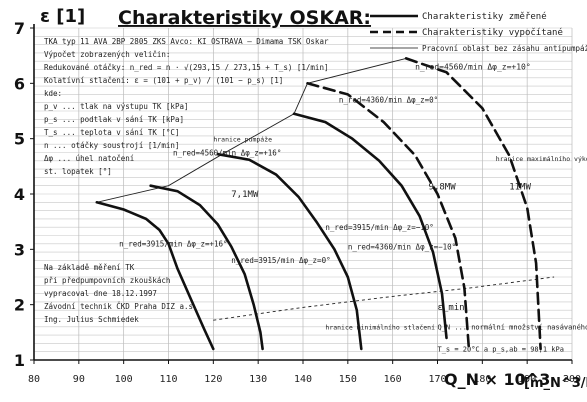 The height and width of the screenshot is (402, 587). Describe the element at coordinates (492, 32) in the screenshot. I see `legend-label-computed: Charakteristiky vypočítané` at that location.